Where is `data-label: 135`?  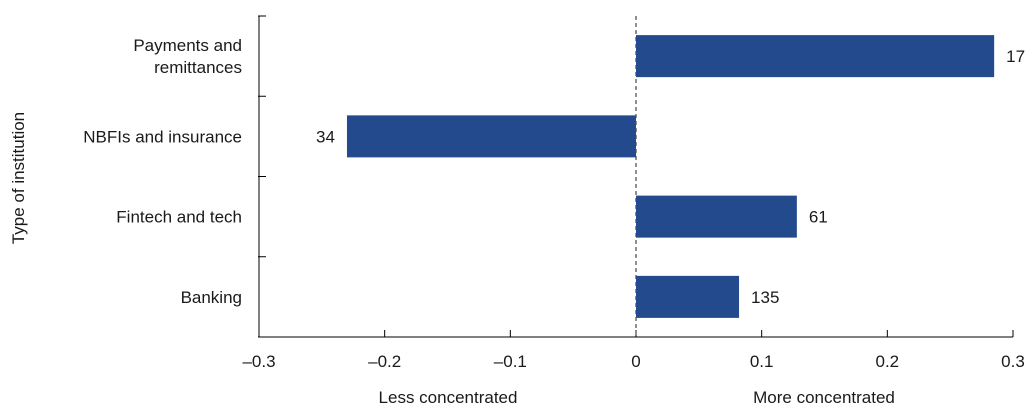
data-label: 135 is located at coordinates (765, 297).